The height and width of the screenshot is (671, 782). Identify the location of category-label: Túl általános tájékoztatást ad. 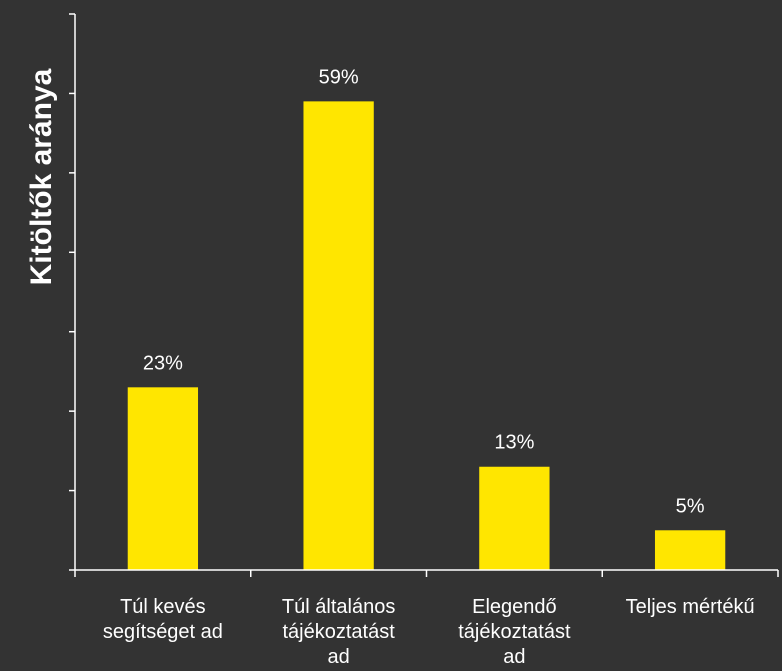
(338, 632).